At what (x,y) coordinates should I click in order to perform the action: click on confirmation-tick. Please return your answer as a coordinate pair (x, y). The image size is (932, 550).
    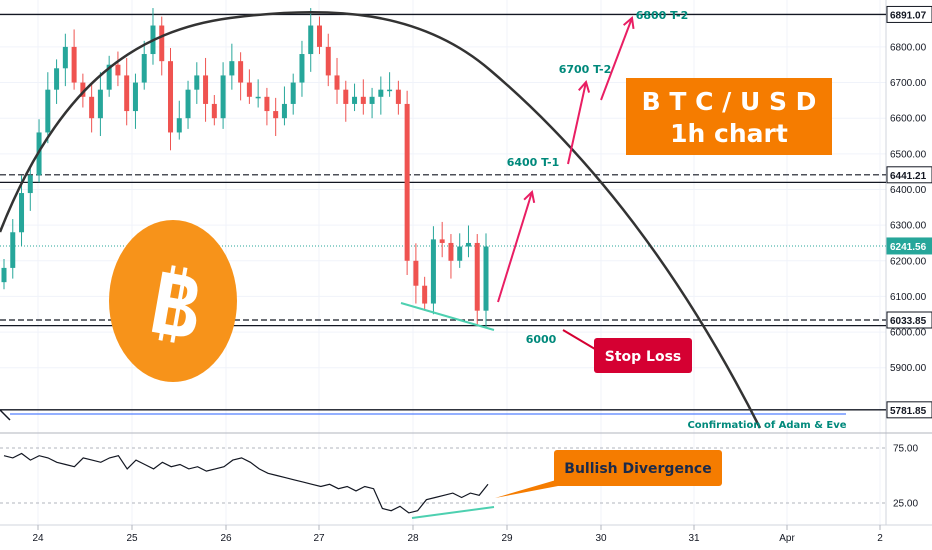
    Looking at the image, I should click on (5, 415).